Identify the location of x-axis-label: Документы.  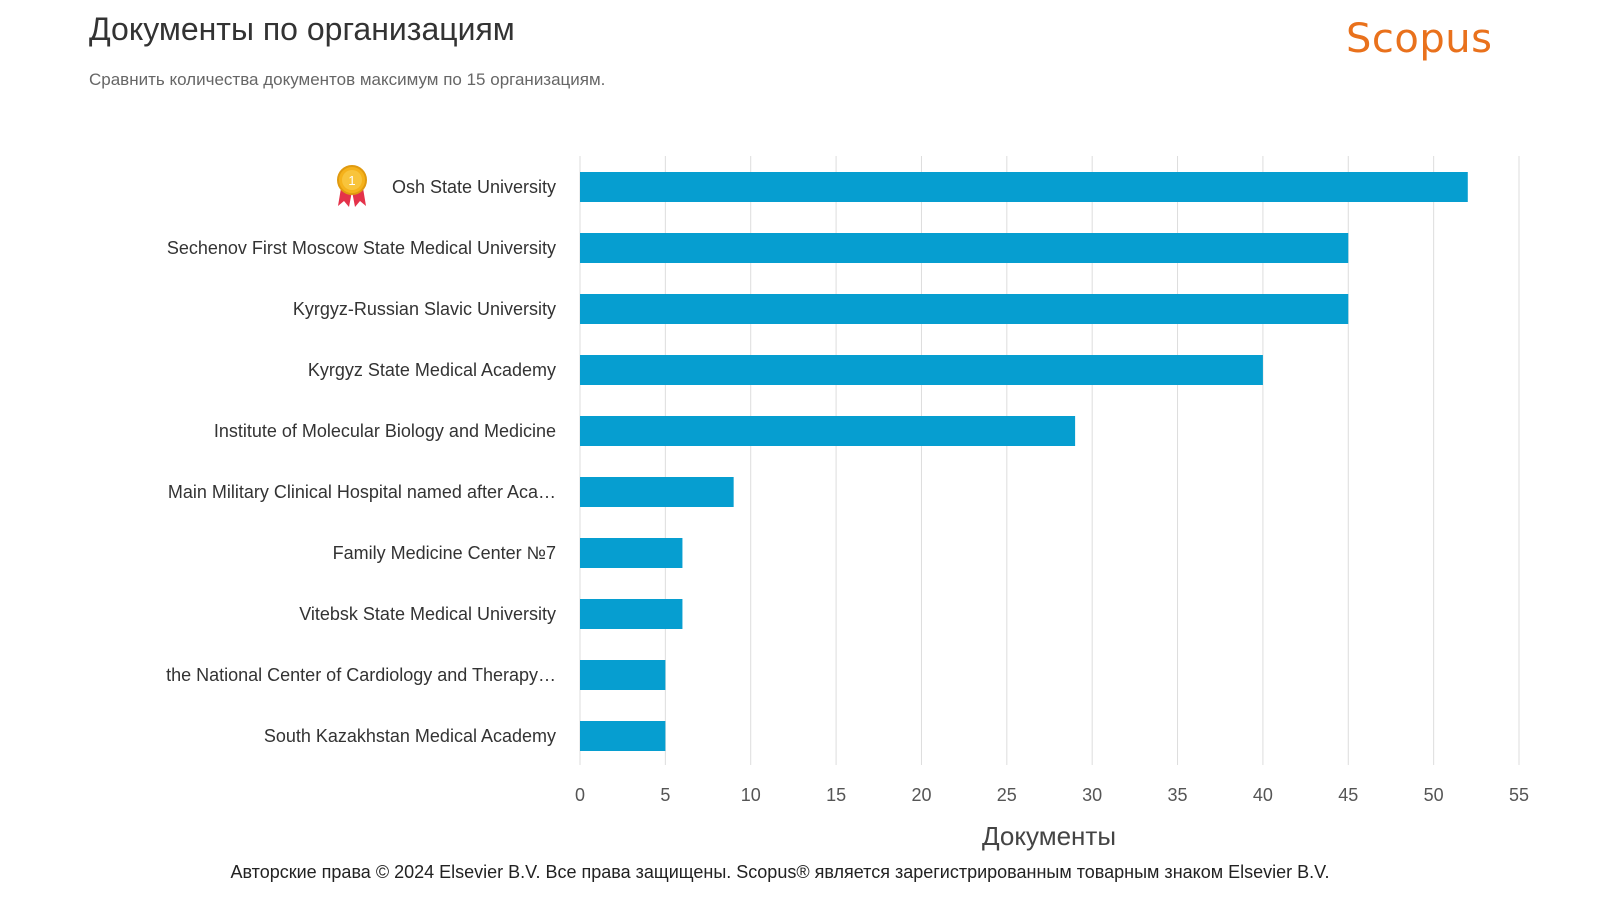
(1049, 836).